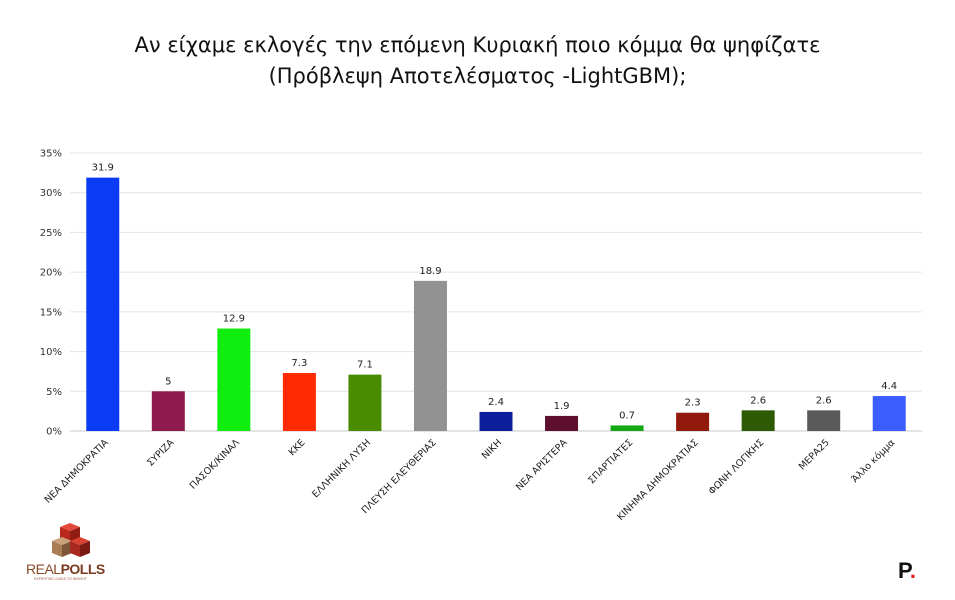 Image resolution: width=955 pixels, height=600 pixels. I want to click on x-tick-label: ΝΕΑ ΔΗΜΟΚΡΑΤΙΑ, so click(77, 471).